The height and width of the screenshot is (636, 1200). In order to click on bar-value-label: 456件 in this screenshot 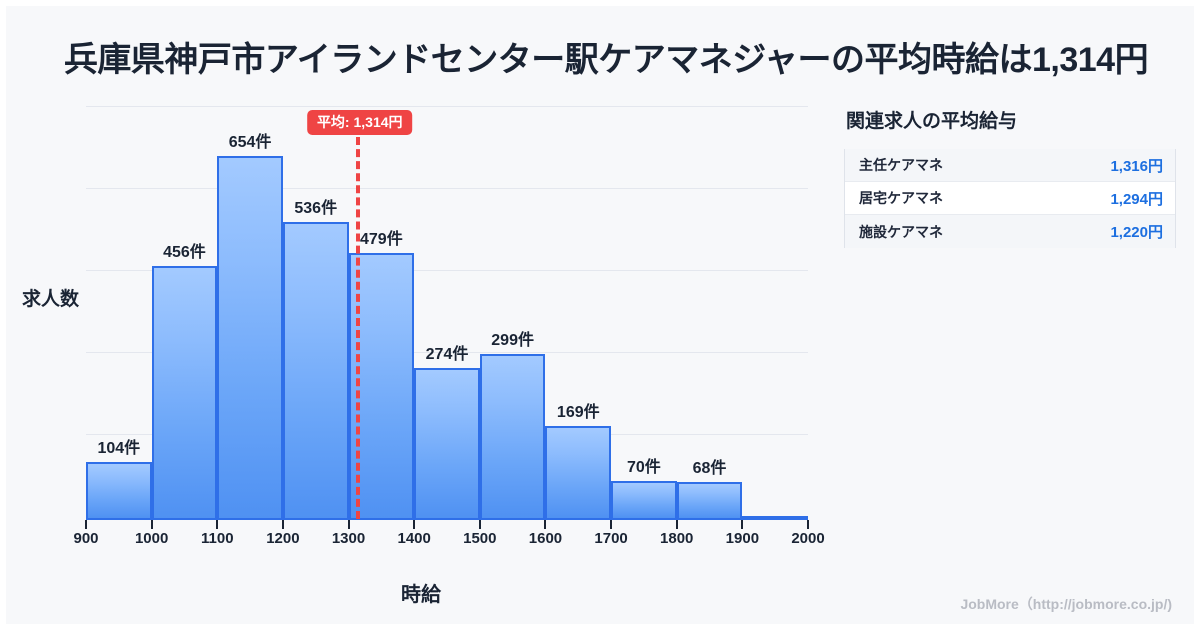, I will do `click(184, 253)`.